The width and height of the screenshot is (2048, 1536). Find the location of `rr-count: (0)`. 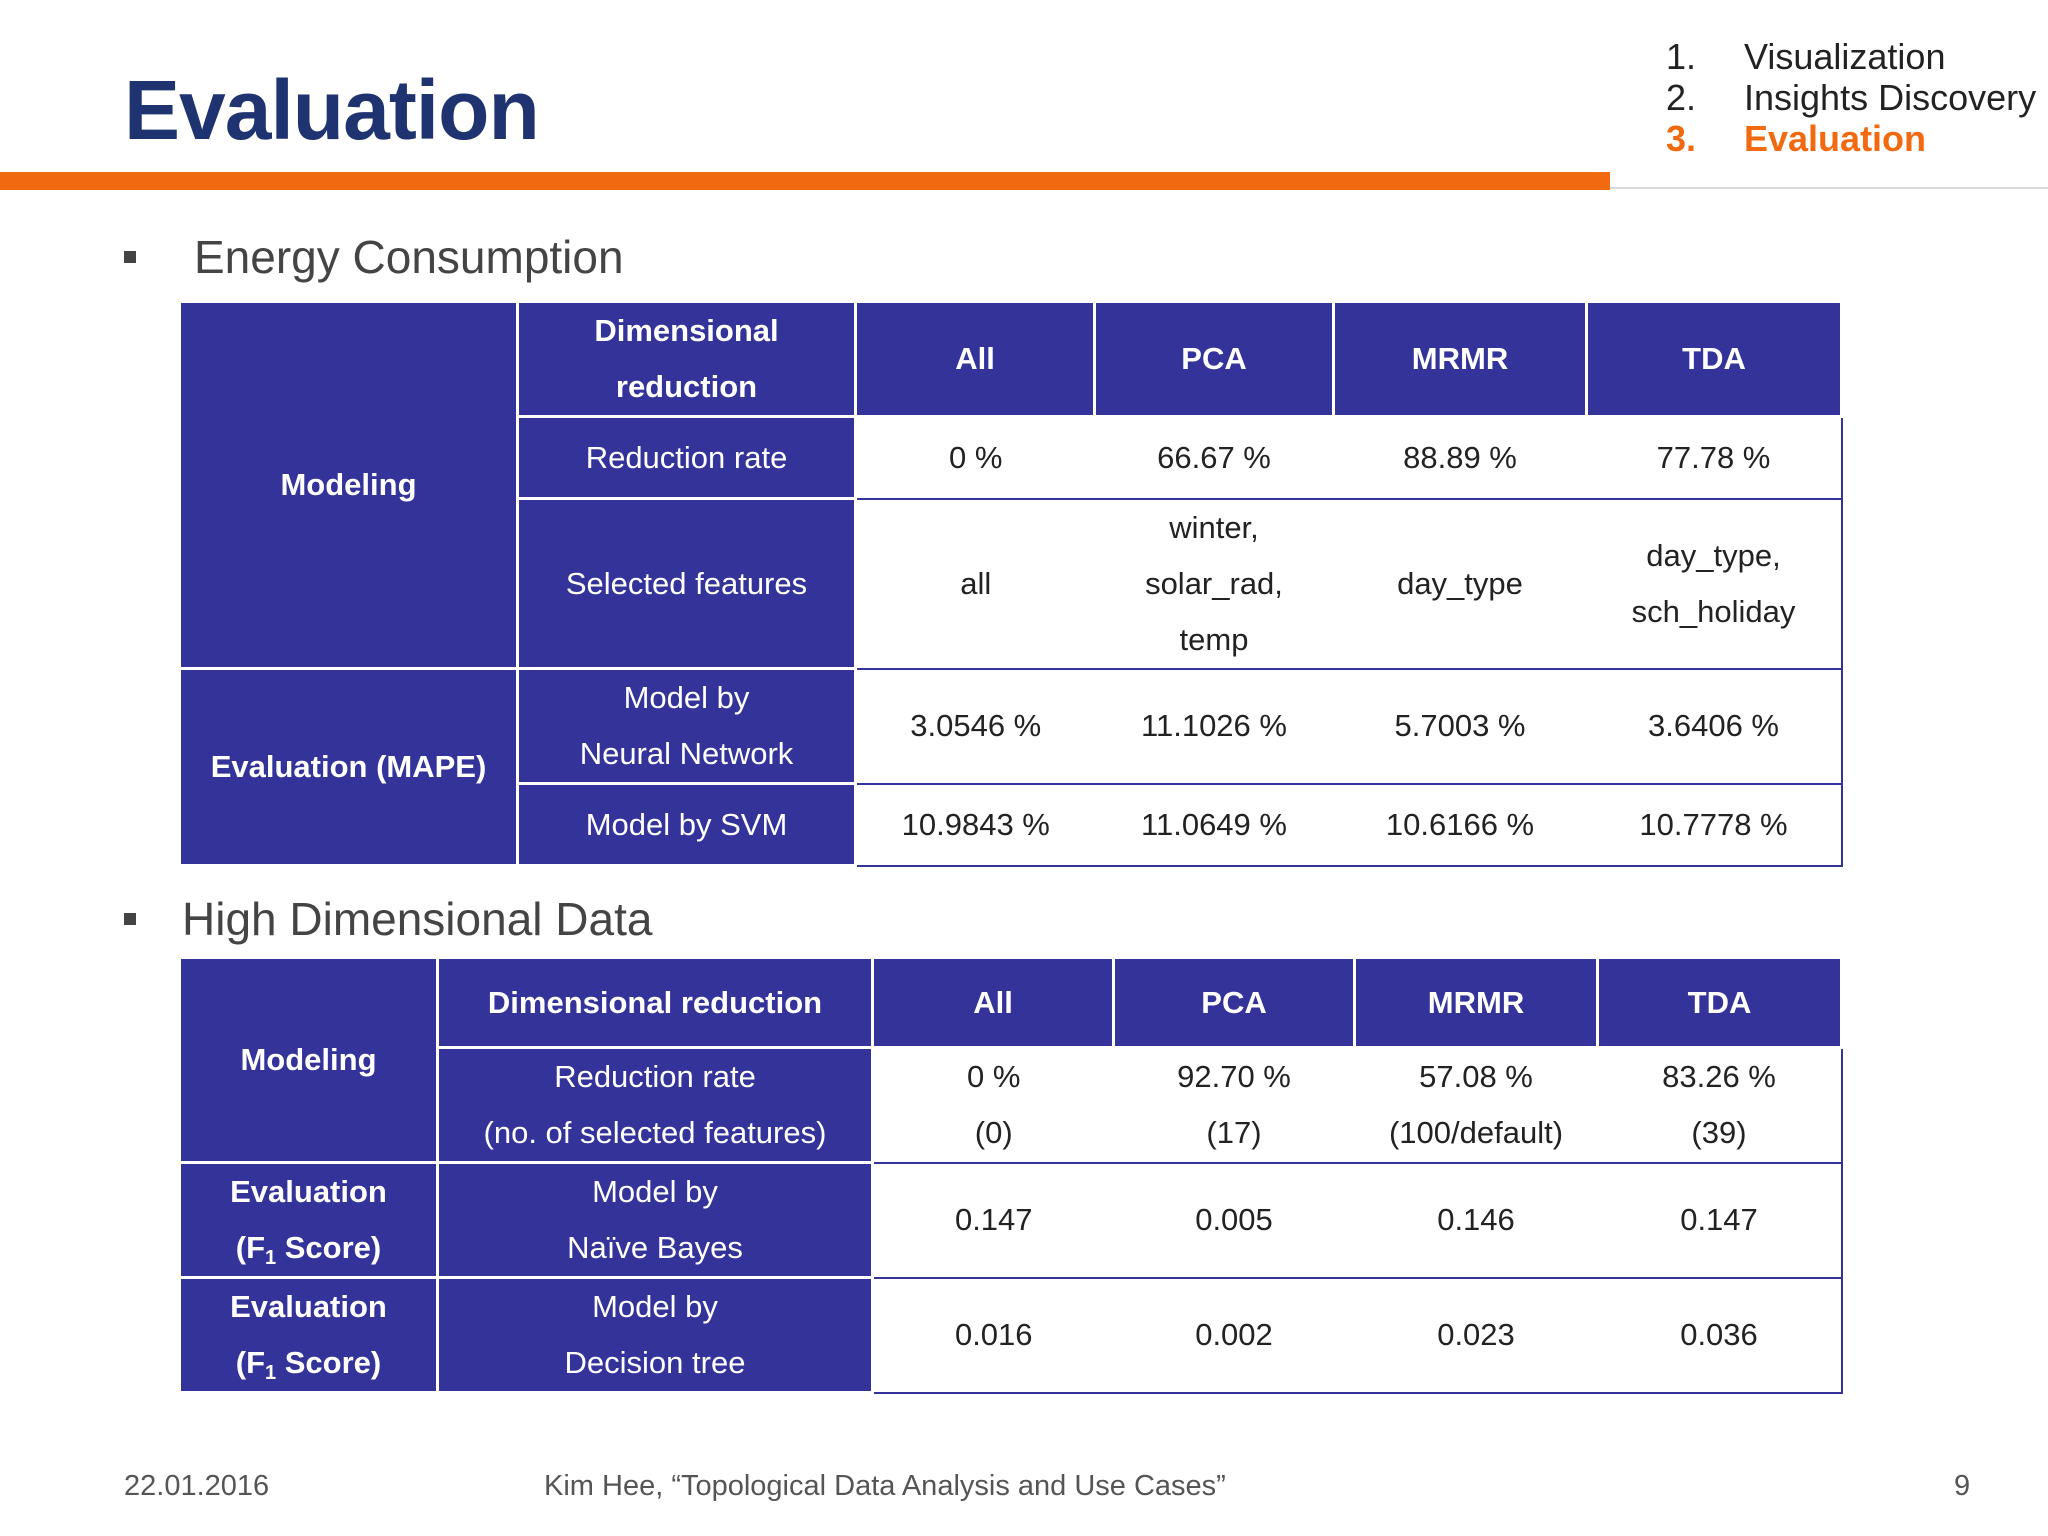

rr-count: (0) is located at coordinates (993, 1133).